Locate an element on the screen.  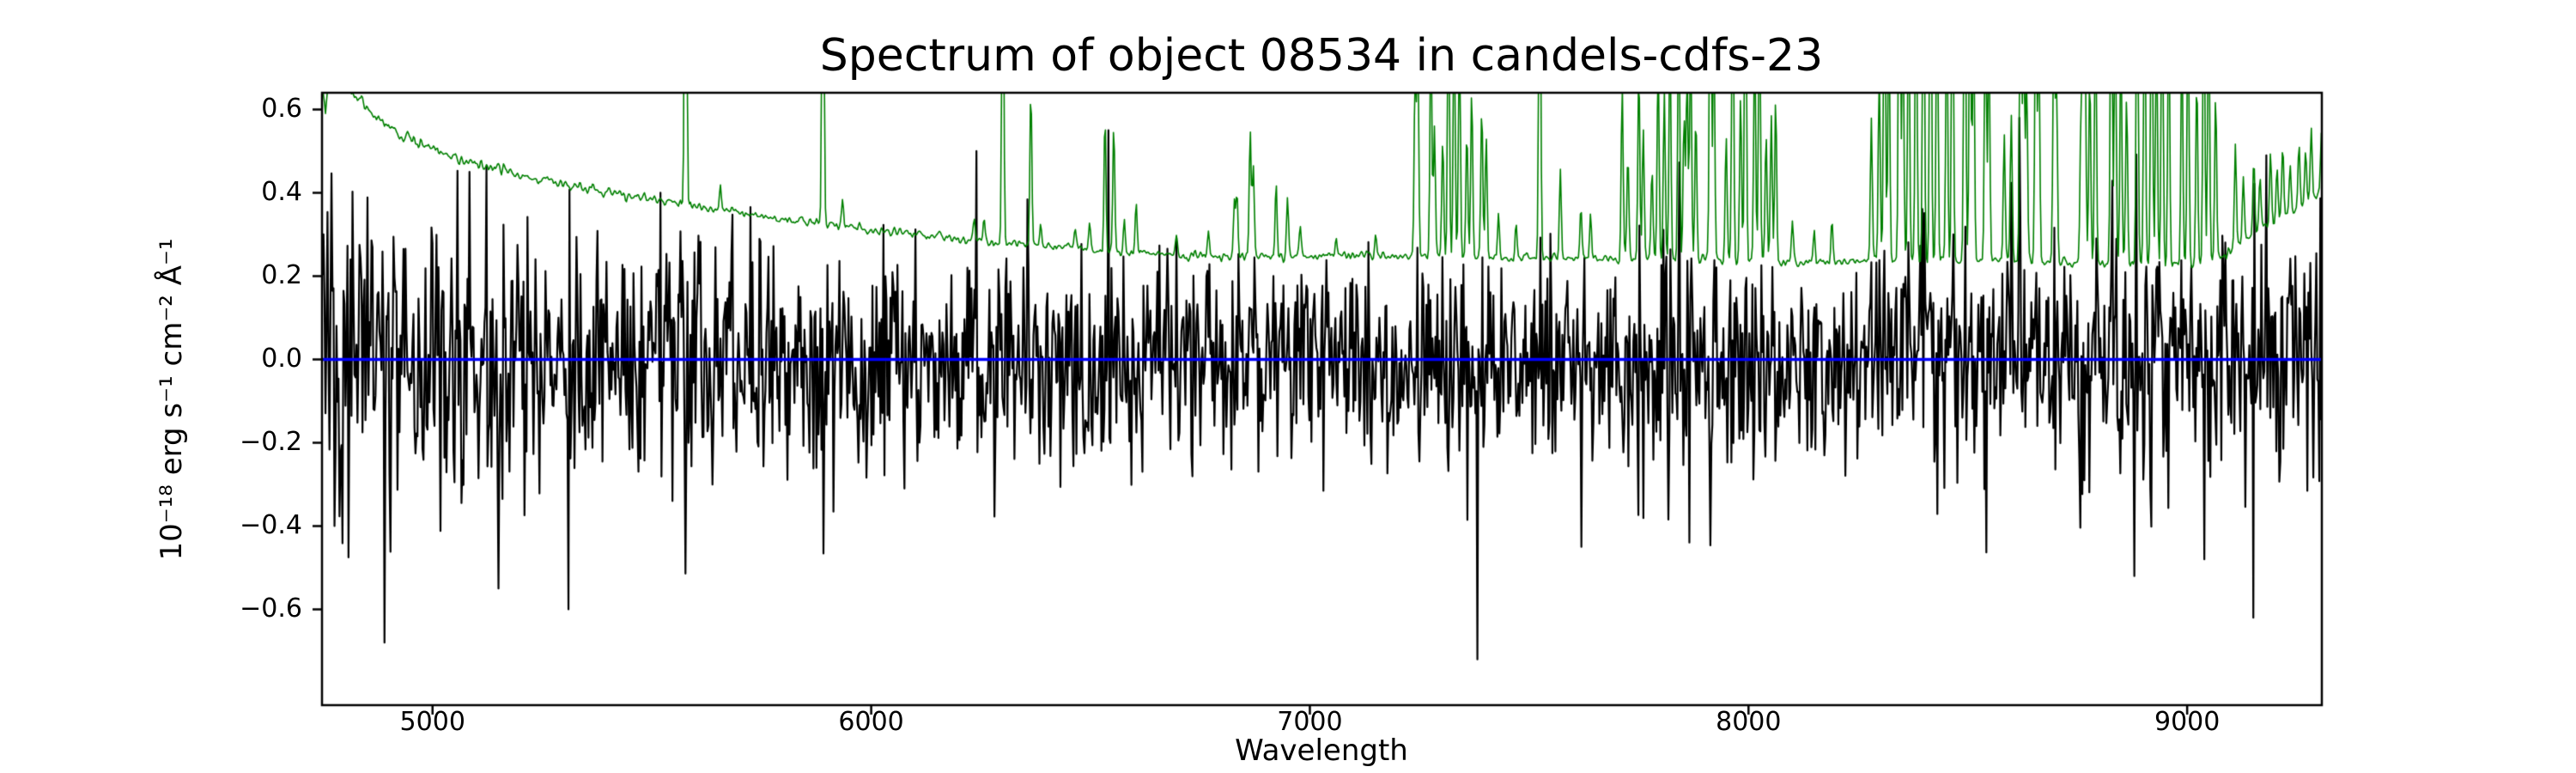
x-tick-5000: 5000 is located at coordinates (432, 722).